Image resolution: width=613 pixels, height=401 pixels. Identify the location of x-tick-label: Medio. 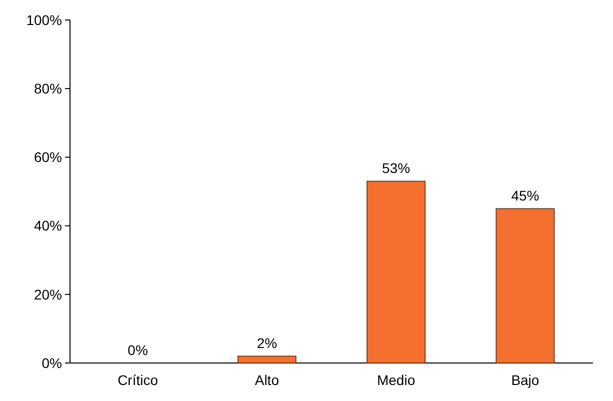
(396, 380).